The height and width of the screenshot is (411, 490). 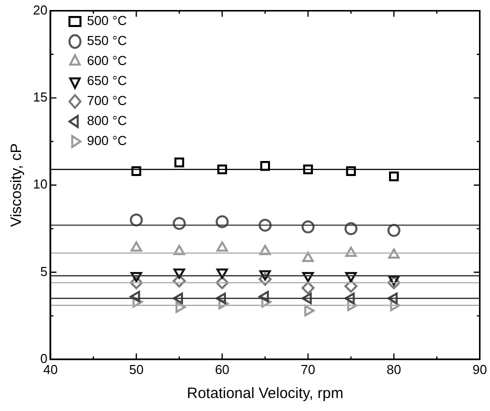 I want to click on y-tick-label: 0, so click(x=44, y=358).